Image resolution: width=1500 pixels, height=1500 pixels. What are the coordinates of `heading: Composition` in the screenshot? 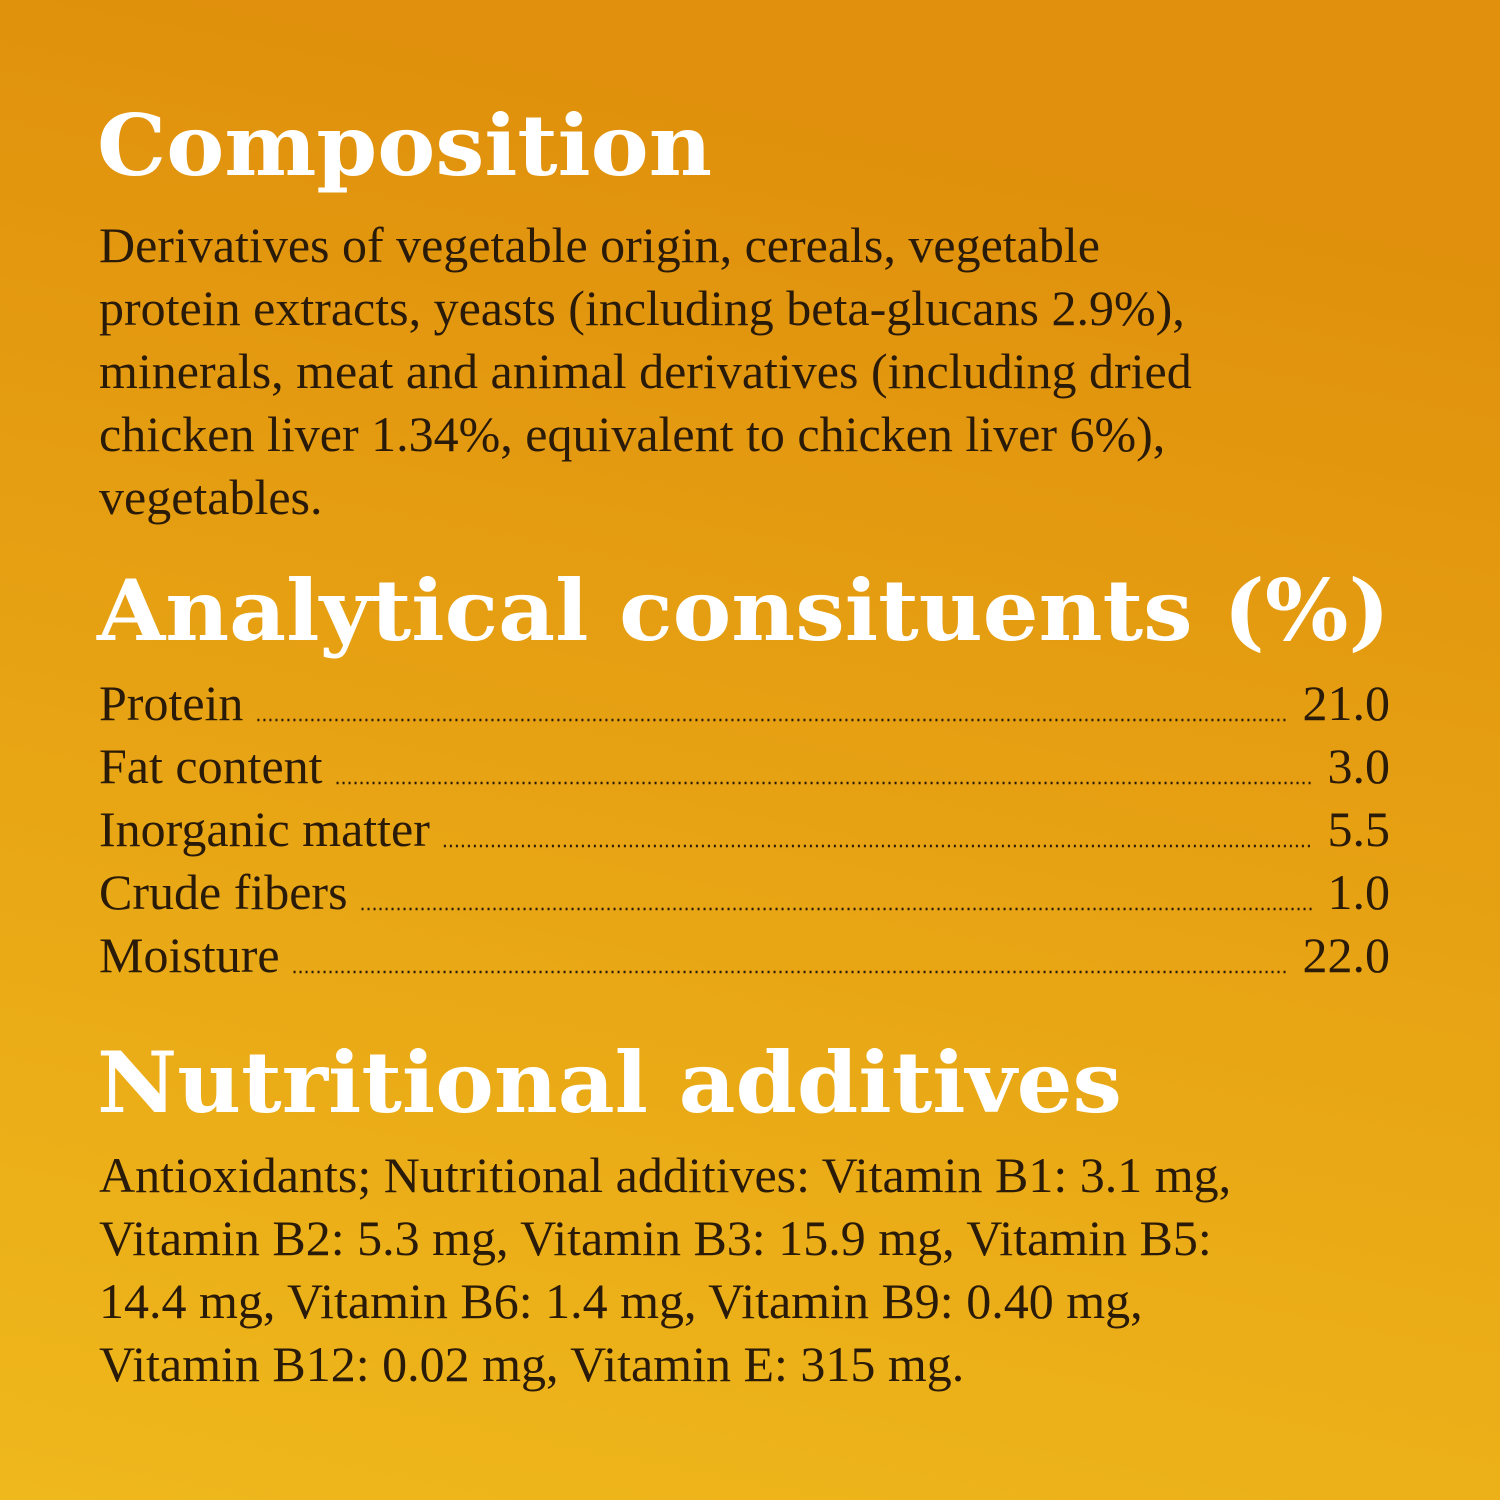 It's located at (404, 145).